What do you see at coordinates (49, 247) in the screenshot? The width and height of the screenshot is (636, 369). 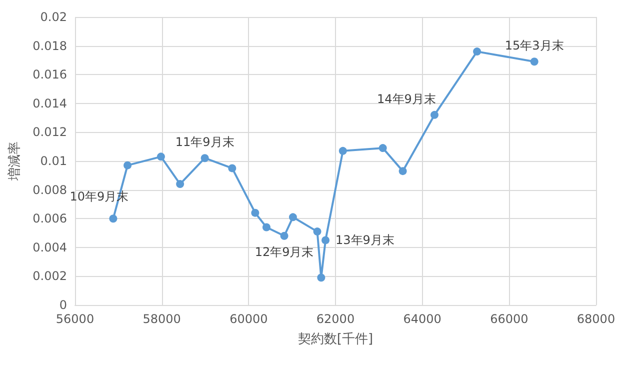 I see `y-tick-label: 0.004` at bounding box center [49, 247].